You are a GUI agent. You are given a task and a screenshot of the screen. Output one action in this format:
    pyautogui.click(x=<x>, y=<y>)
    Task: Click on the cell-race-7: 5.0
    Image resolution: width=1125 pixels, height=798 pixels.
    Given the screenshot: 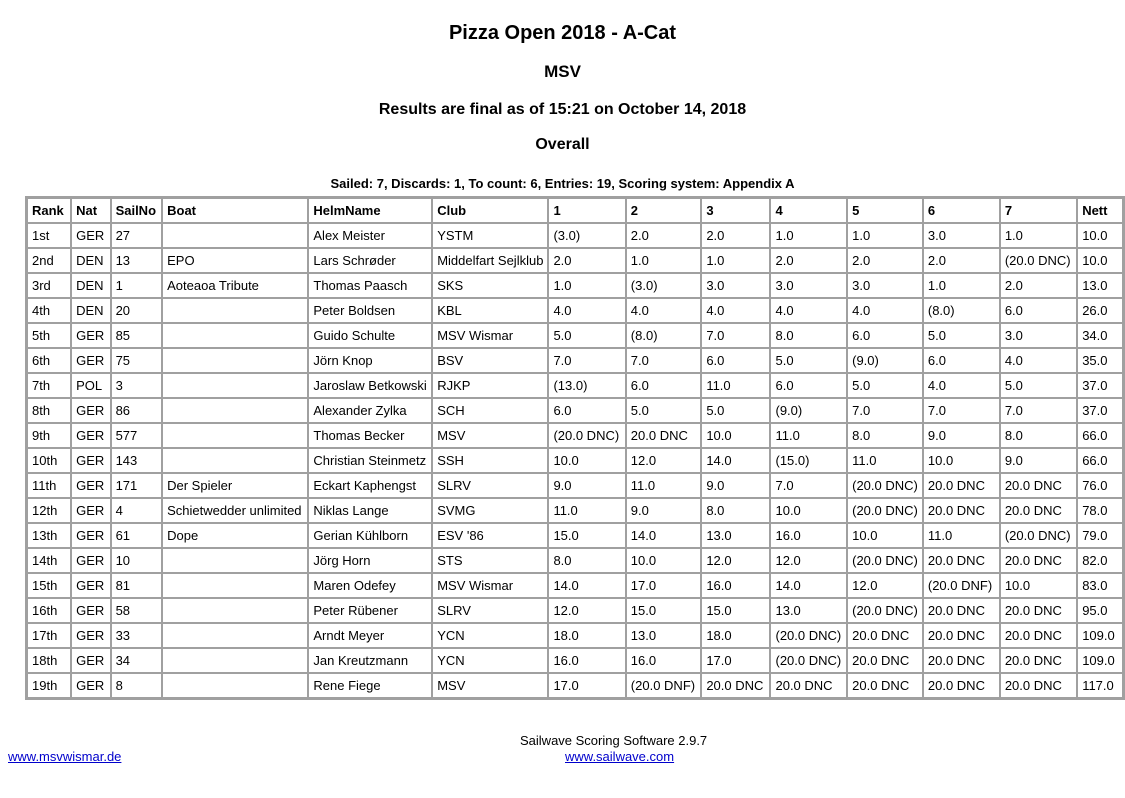 What is the action you would take?
    pyautogui.click(x=1038, y=385)
    